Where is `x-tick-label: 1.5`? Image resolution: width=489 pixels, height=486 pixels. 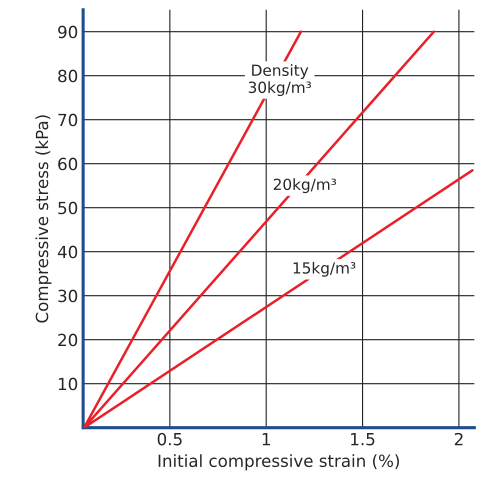
x-tick-label: 1.5 is located at coordinates (362, 439).